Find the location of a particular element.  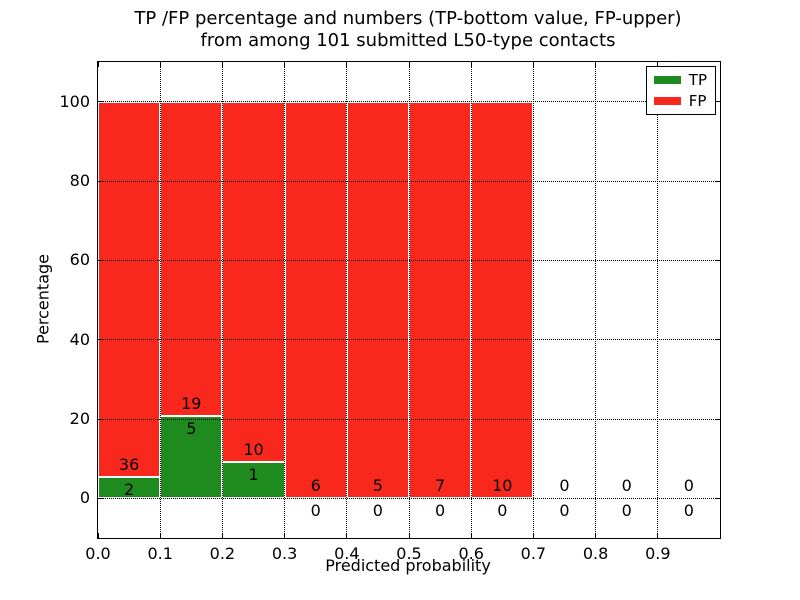

x-tick-label: 0.3 is located at coordinates (284, 553).